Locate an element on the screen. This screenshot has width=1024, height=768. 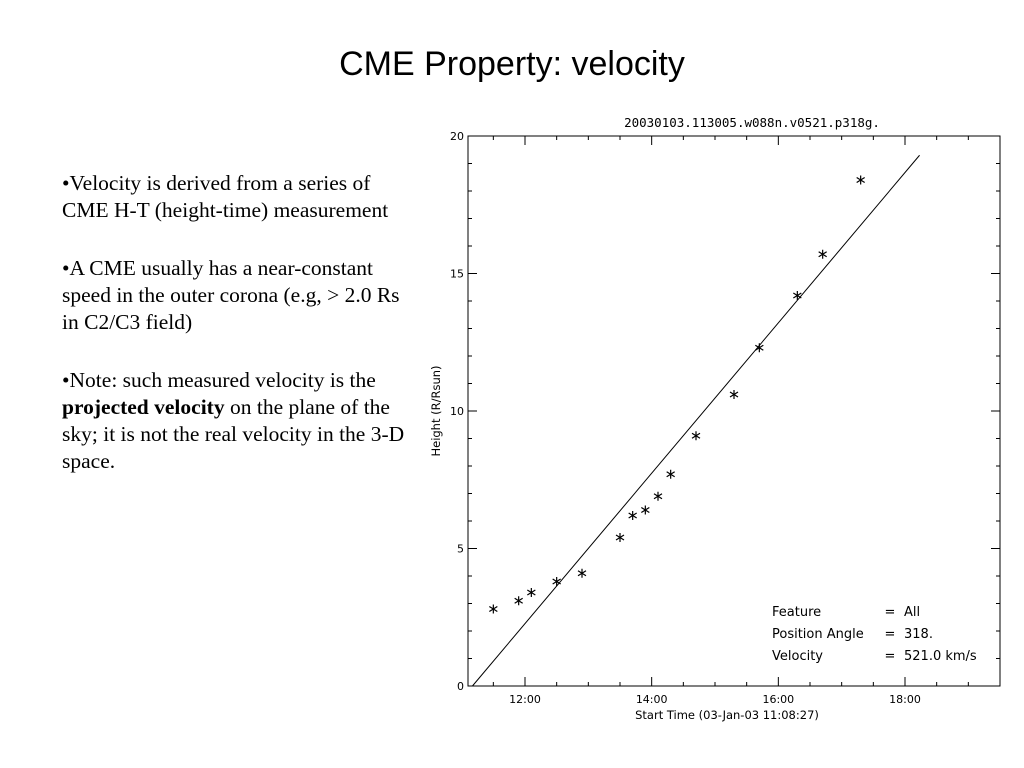
bullet-text: •Note: such measured velocity is the is located at coordinates (219, 380).